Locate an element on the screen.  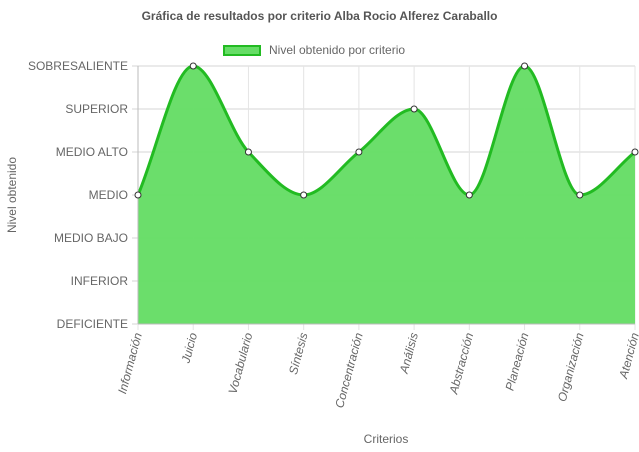
x-axis-label: Criterios is located at coordinates (386, 439).